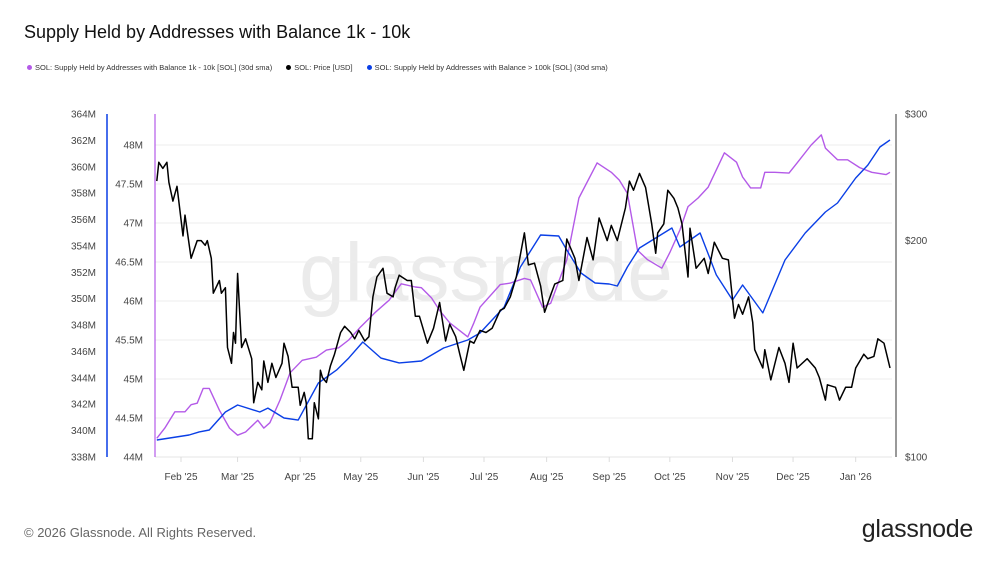 This screenshot has height=562, width=1000. Describe the element at coordinates (83, 273) in the screenshot. I see `outer-axis-tick-label: 352M` at that location.